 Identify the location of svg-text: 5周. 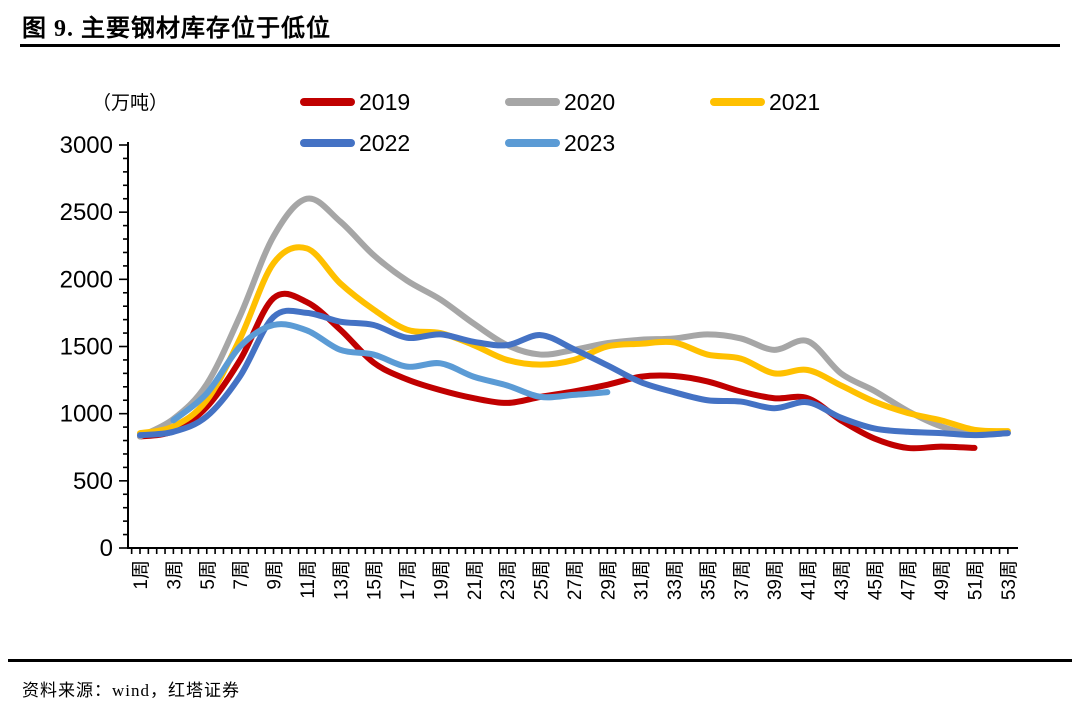
(208, 575).